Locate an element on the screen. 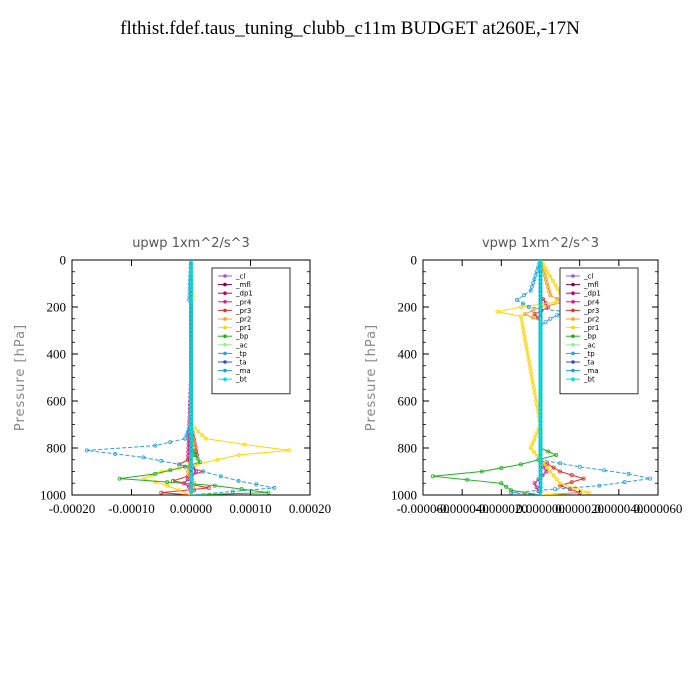 The width and height of the screenshot is (700, 700). legend-label: _pr1 is located at coordinates (591, 328).